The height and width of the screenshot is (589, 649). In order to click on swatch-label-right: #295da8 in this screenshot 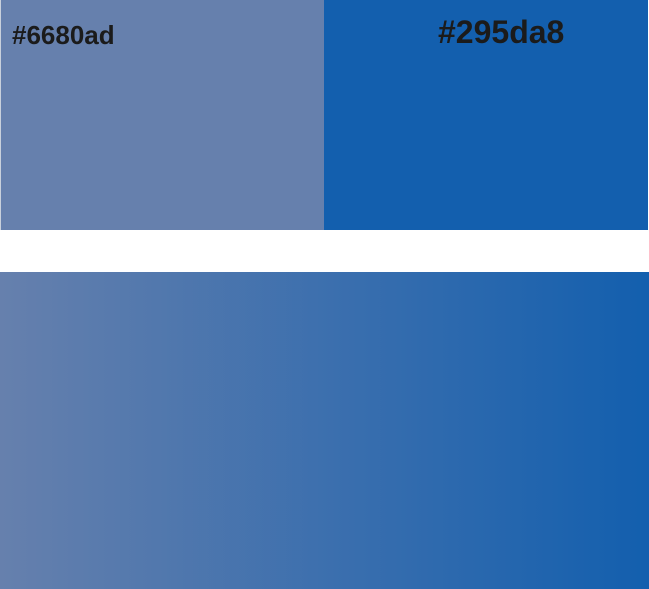, I will do `click(501, 32)`.